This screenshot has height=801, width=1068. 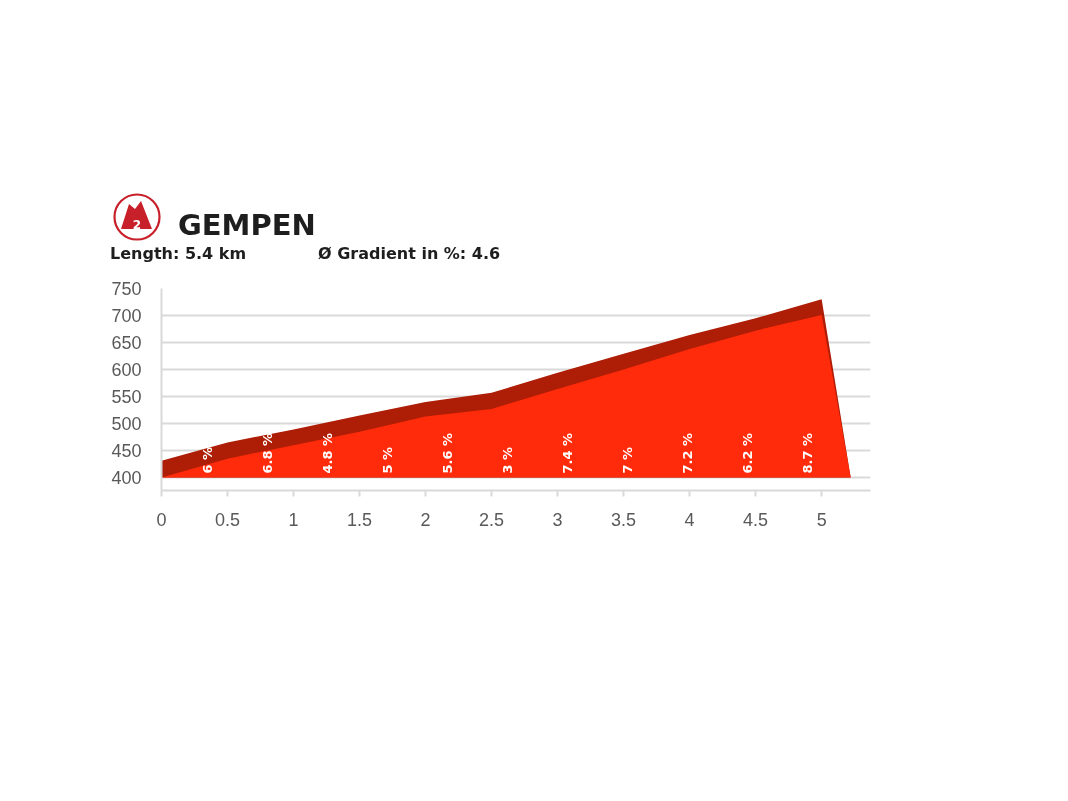 I want to click on y-tick-label: 650, so click(x=126, y=343).